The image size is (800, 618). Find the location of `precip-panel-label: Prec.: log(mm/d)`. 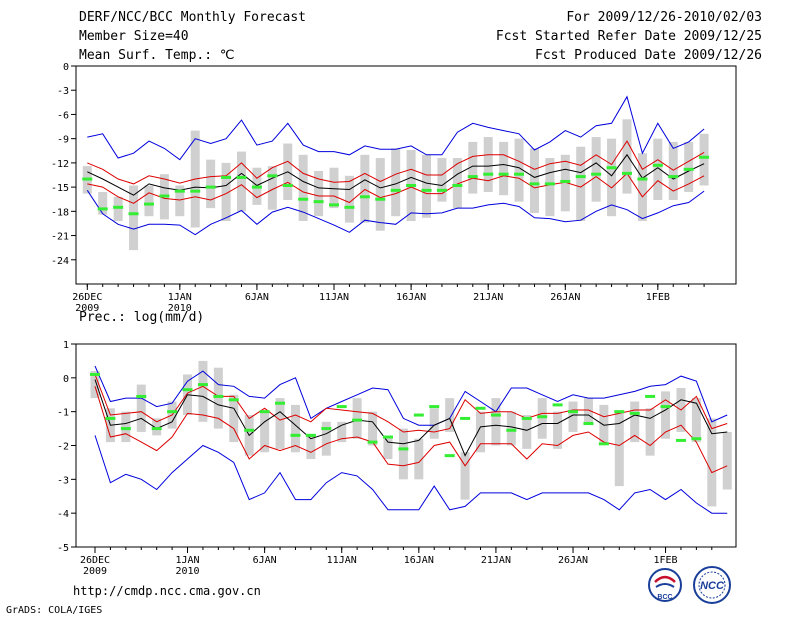

precip-panel-label: Prec.: log(mm/d) is located at coordinates (142, 317).